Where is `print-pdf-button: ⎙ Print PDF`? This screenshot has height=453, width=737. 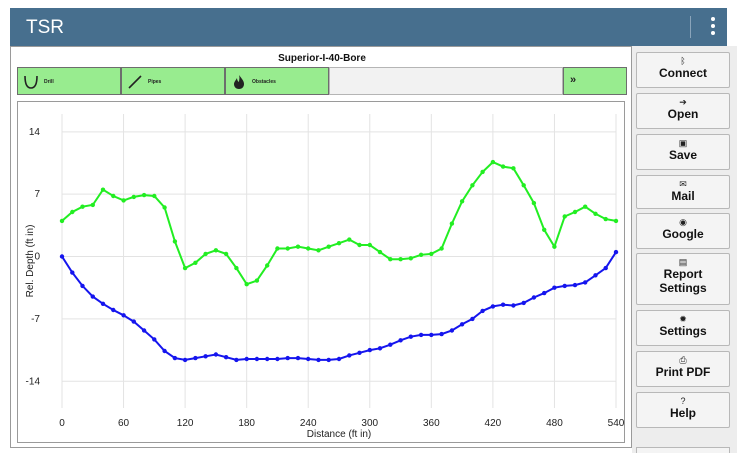
print-pdf-button: ⎙ Print PDF is located at coordinates (683, 369).